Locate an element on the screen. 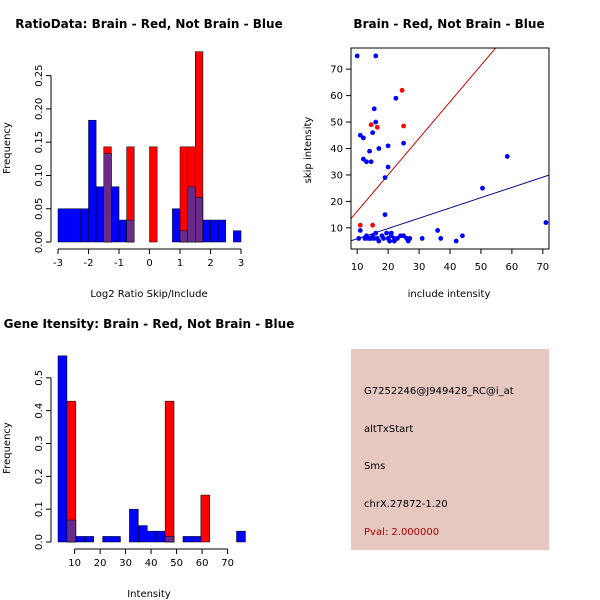  scatter-blue-fit-line is located at coordinates (450, 208).